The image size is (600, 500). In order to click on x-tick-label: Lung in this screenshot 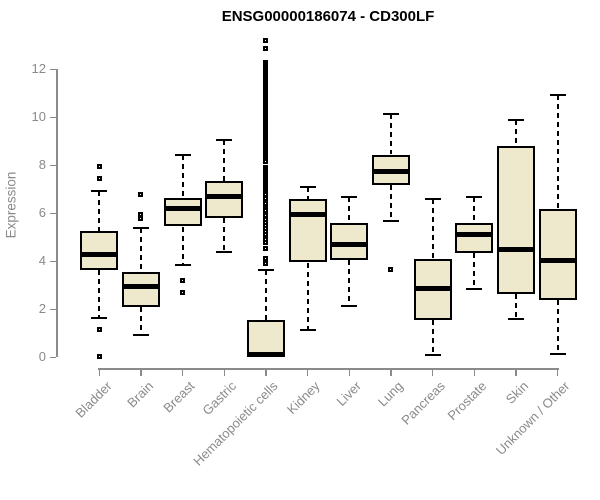, I will do `click(390, 394)`.